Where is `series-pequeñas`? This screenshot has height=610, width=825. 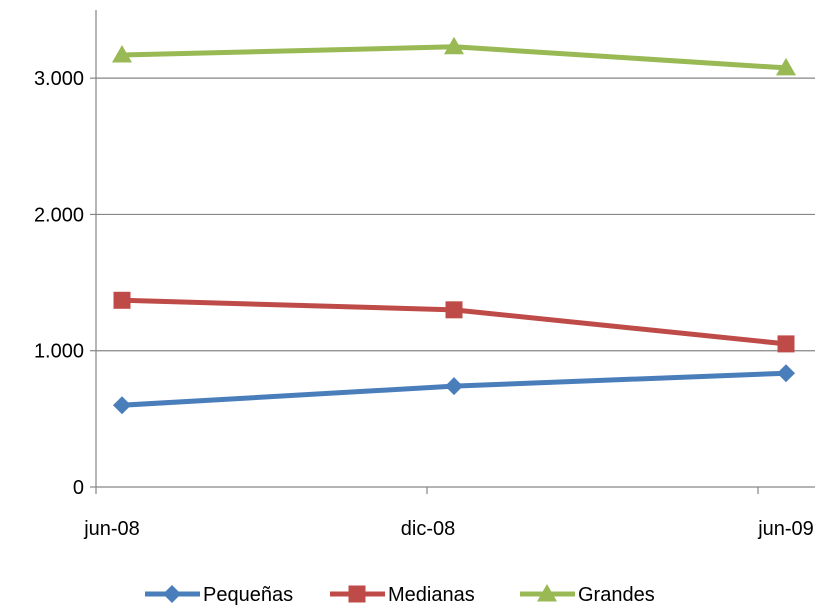 series-pequeñas is located at coordinates (454, 389).